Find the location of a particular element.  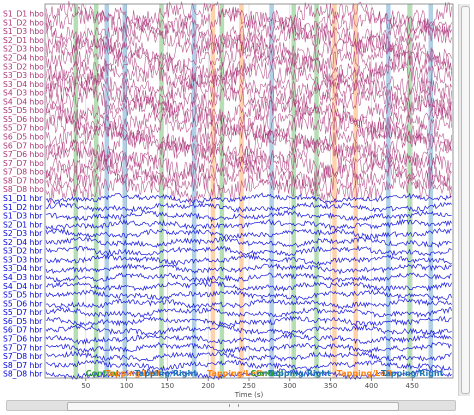

trace-s2_d3-hbo is located at coordinates (248, 49).